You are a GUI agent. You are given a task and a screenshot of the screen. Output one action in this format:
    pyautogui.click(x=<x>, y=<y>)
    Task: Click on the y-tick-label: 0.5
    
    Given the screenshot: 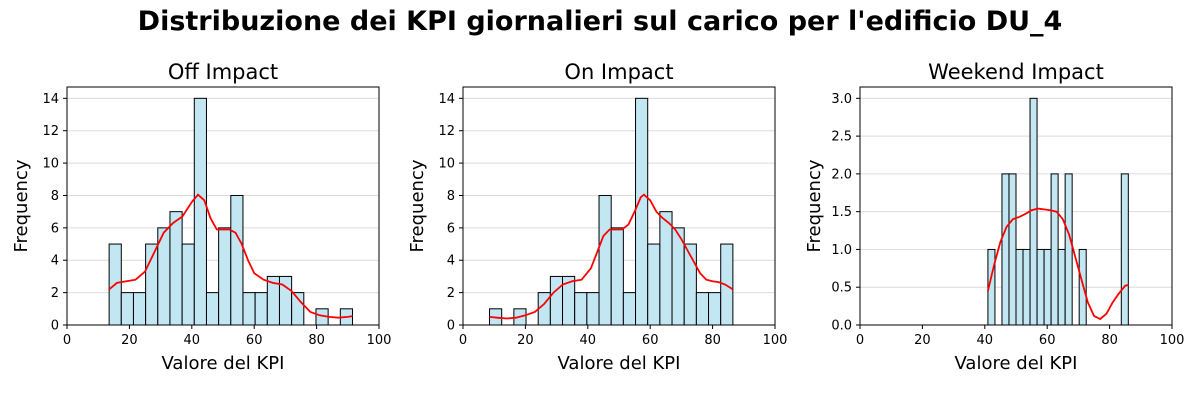 What is the action you would take?
    pyautogui.click(x=841, y=288)
    